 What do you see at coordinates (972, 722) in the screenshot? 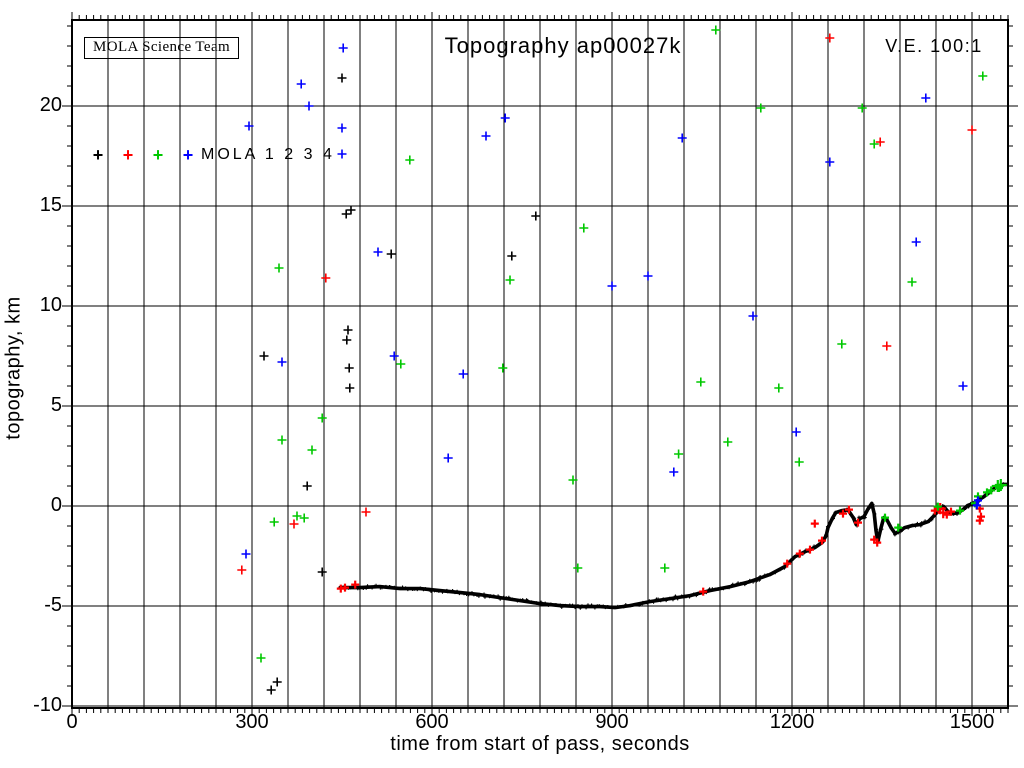
I see `x-tick-label: 1500` at bounding box center [972, 722].